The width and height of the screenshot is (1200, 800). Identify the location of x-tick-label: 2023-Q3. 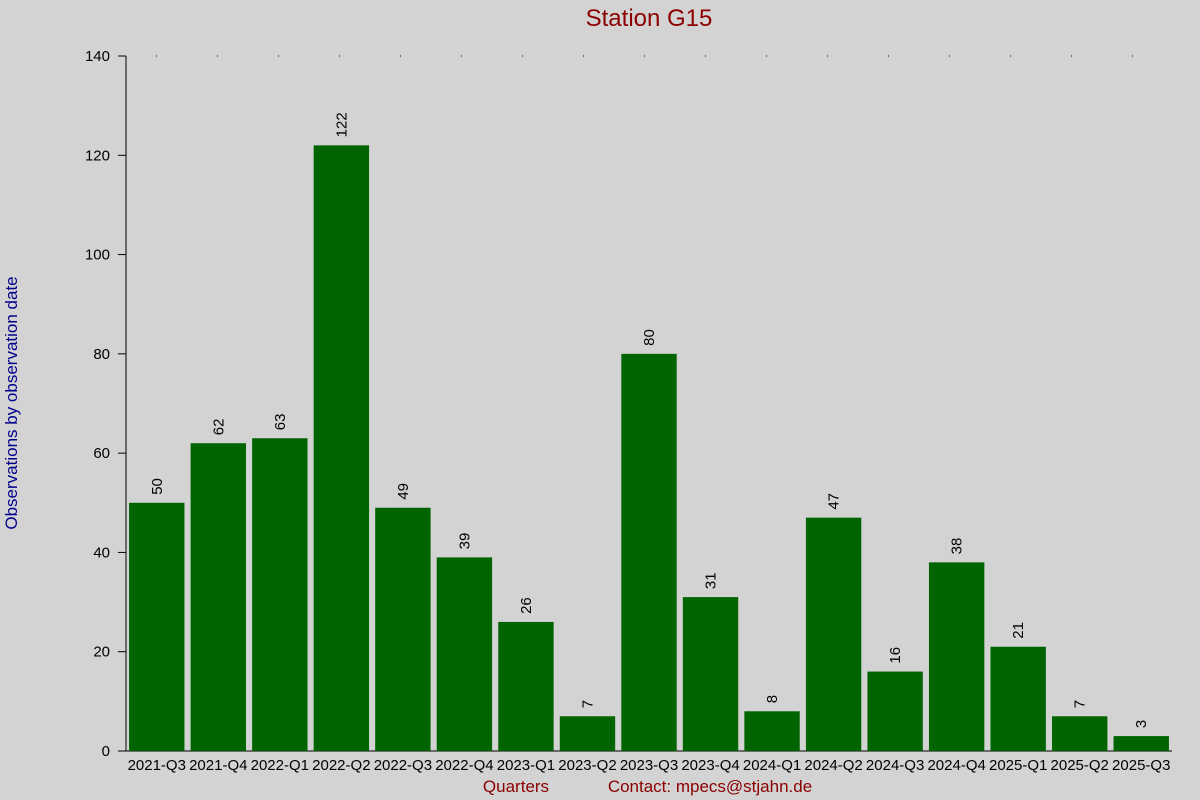
(649, 765).